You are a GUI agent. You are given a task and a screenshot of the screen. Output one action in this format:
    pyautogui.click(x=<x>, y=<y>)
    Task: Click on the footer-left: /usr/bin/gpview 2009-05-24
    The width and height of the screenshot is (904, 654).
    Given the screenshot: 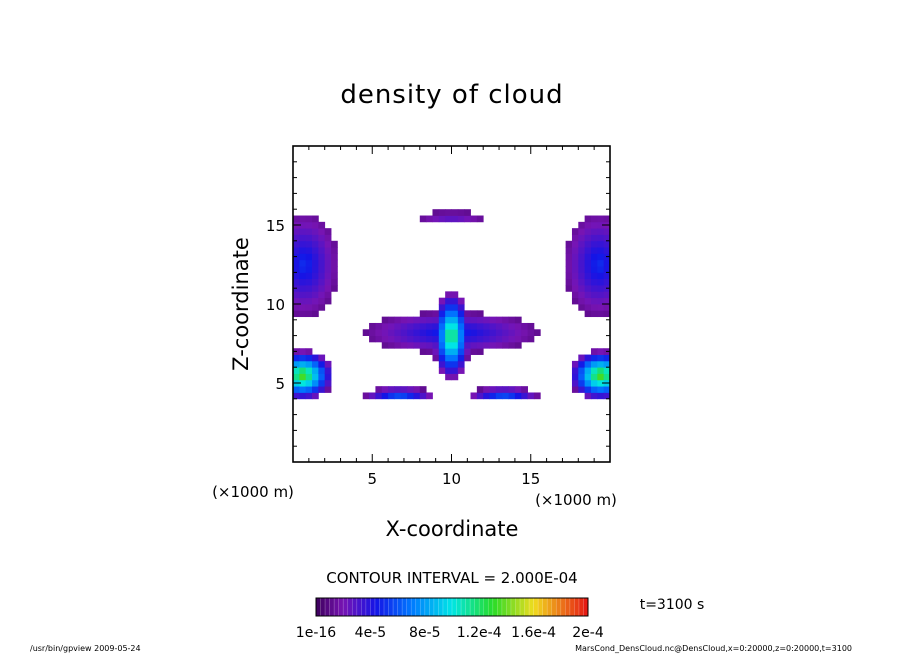 What is the action you would take?
    pyautogui.click(x=85, y=648)
    